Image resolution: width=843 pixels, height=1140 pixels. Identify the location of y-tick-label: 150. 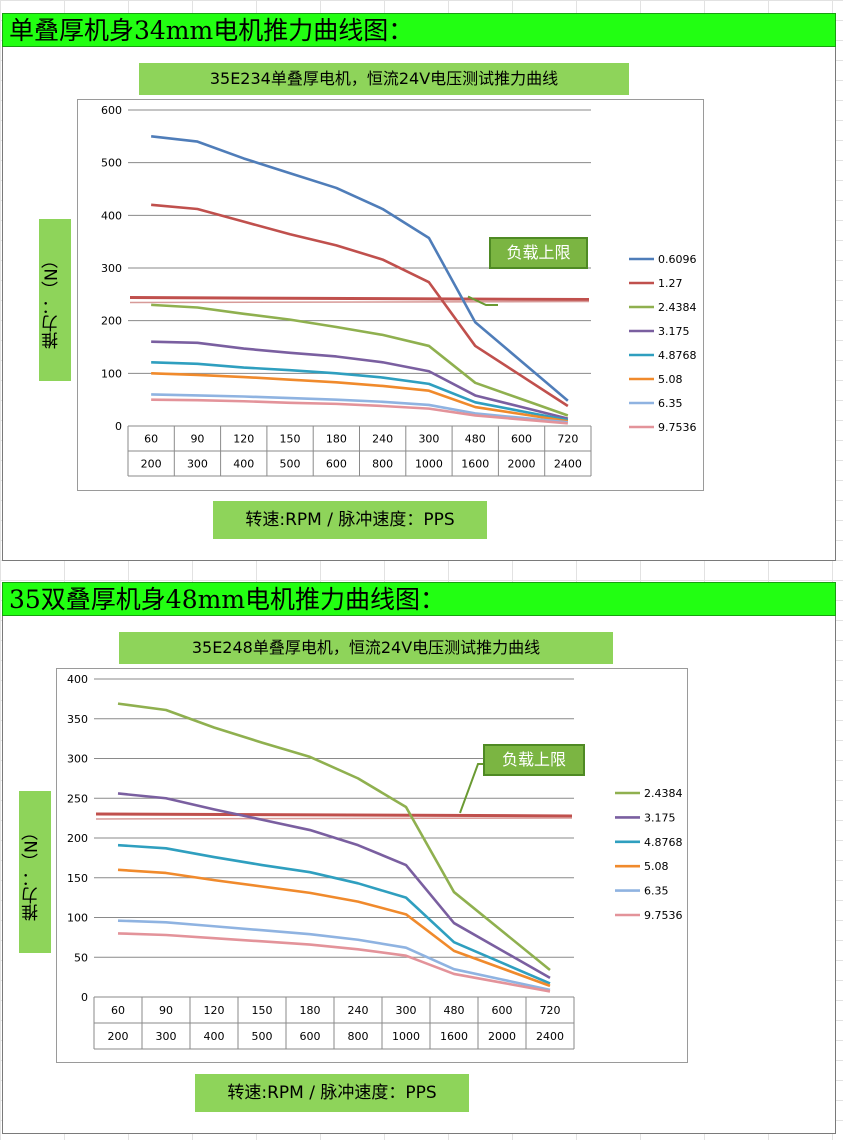
(77, 878).